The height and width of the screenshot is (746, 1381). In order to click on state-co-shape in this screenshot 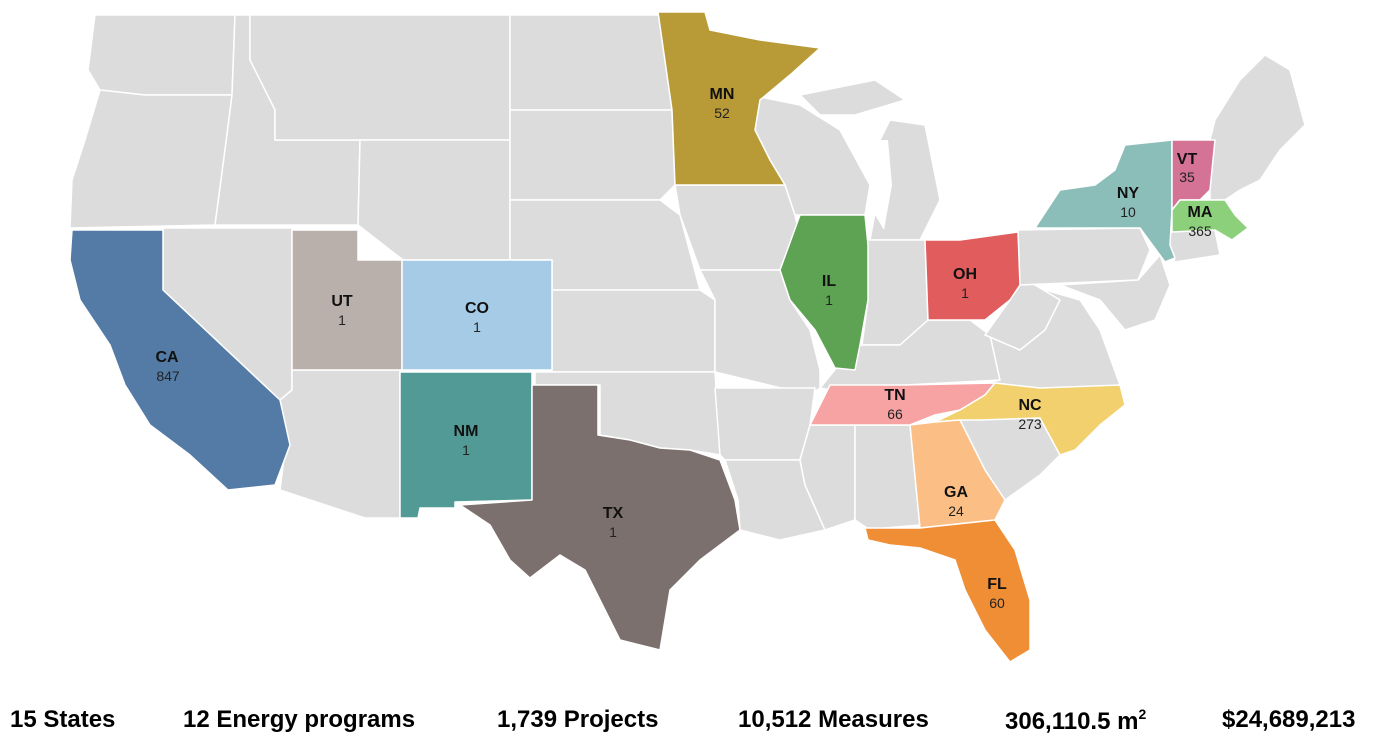, I will do `click(477, 315)`.